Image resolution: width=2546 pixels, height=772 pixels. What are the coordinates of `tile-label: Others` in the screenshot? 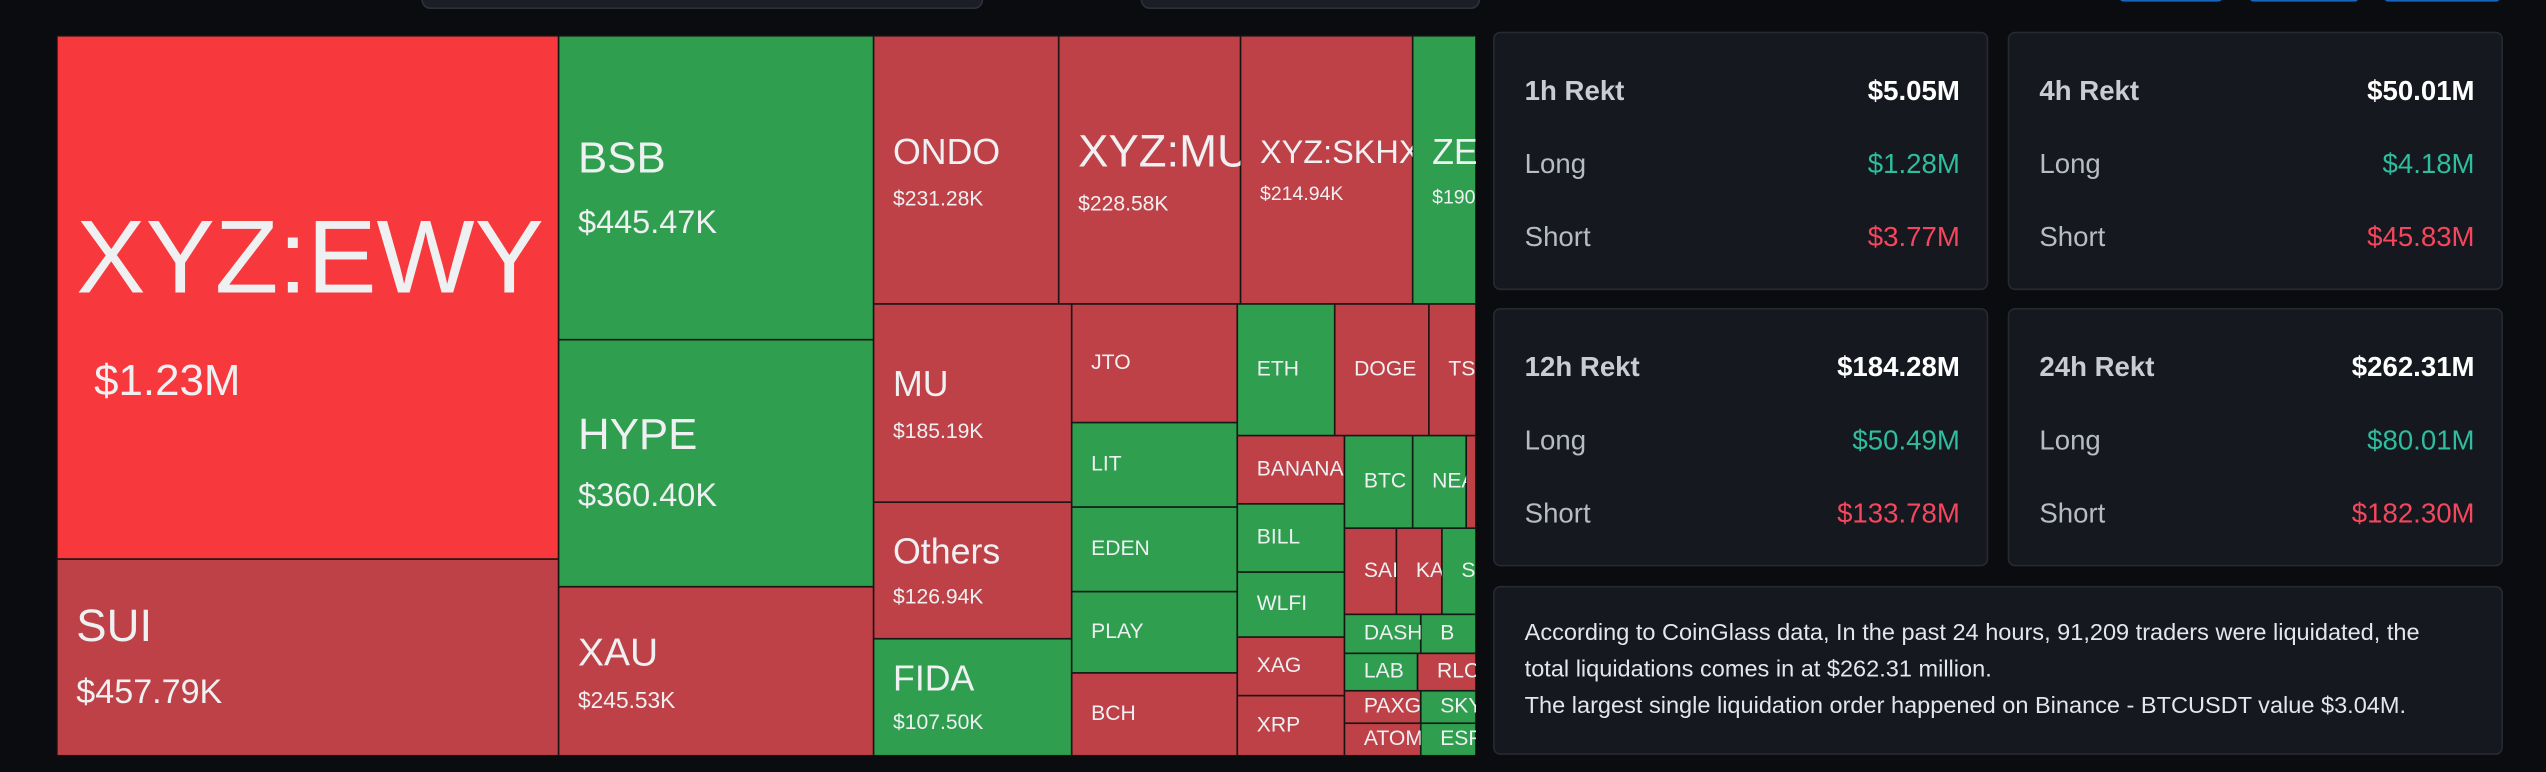 It's located at (946, 552).